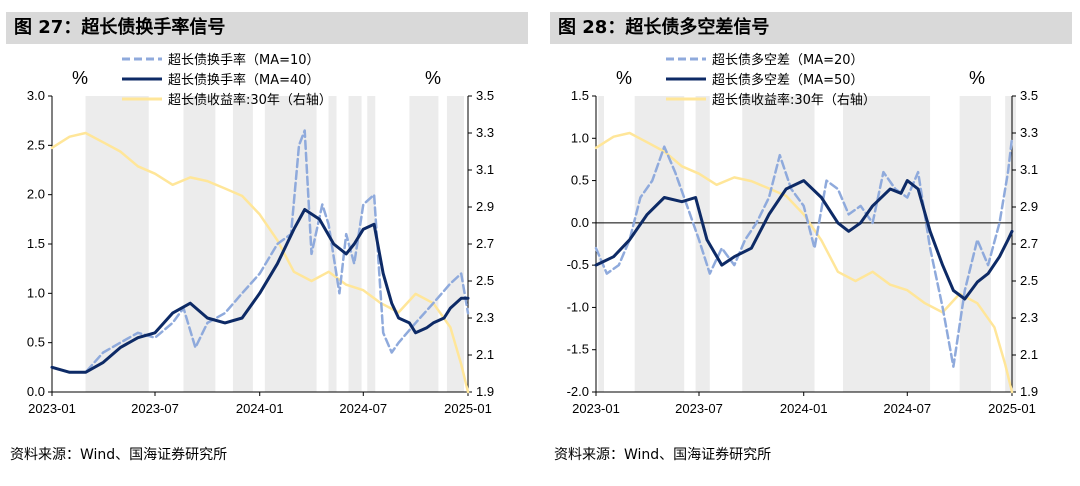  I want to click on y-tick-label: -1.5, so click(578, 349).